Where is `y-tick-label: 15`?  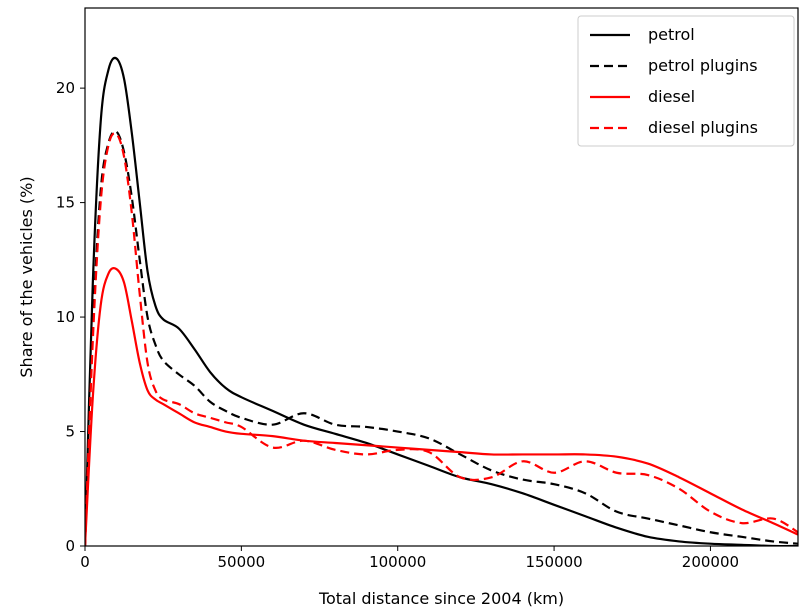 y-tick-label: 15 is located at coordinates (65, 203).